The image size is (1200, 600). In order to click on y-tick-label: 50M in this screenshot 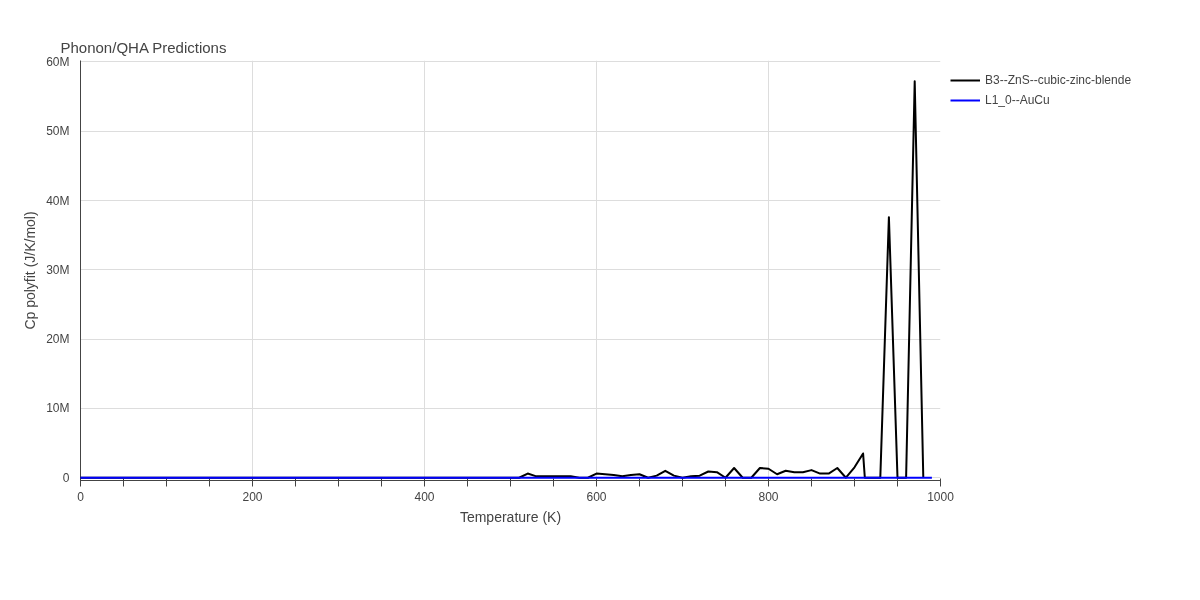, I will do `click(58, 131)`.